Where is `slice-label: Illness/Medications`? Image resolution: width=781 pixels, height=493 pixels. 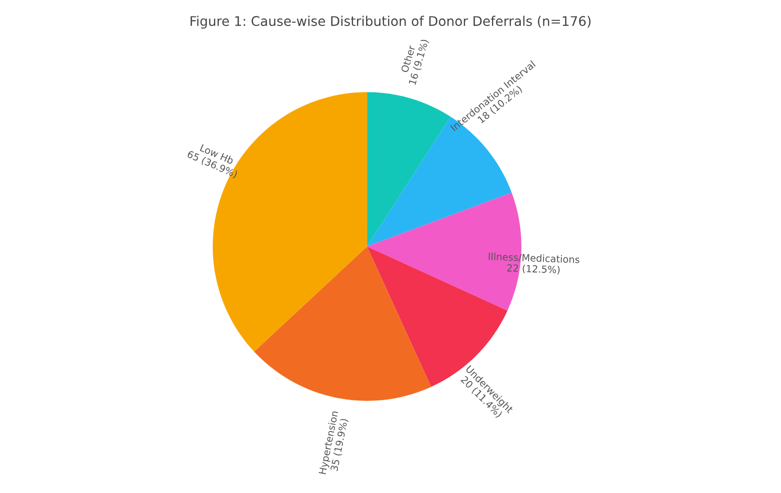 slice-label: Illness/Medications is located at coordinates (534, 258).